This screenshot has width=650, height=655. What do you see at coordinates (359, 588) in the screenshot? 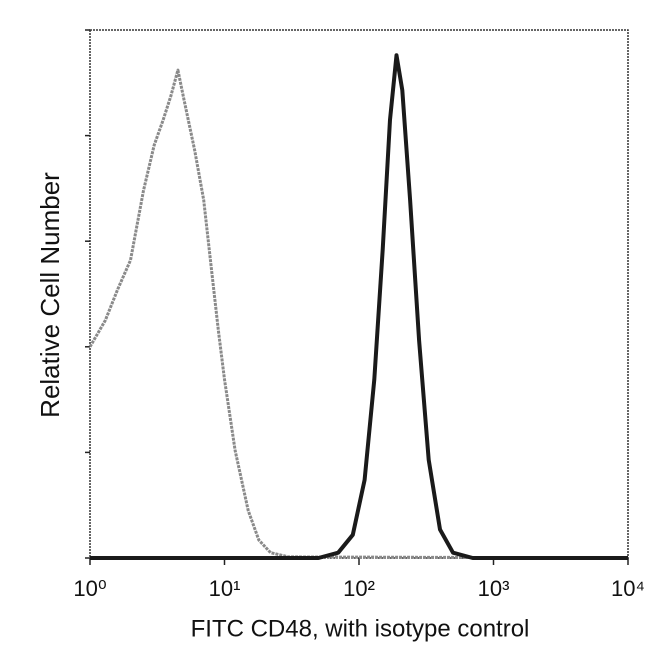
I see `x-tick-label: 10²` at bounding box center [359, 588].